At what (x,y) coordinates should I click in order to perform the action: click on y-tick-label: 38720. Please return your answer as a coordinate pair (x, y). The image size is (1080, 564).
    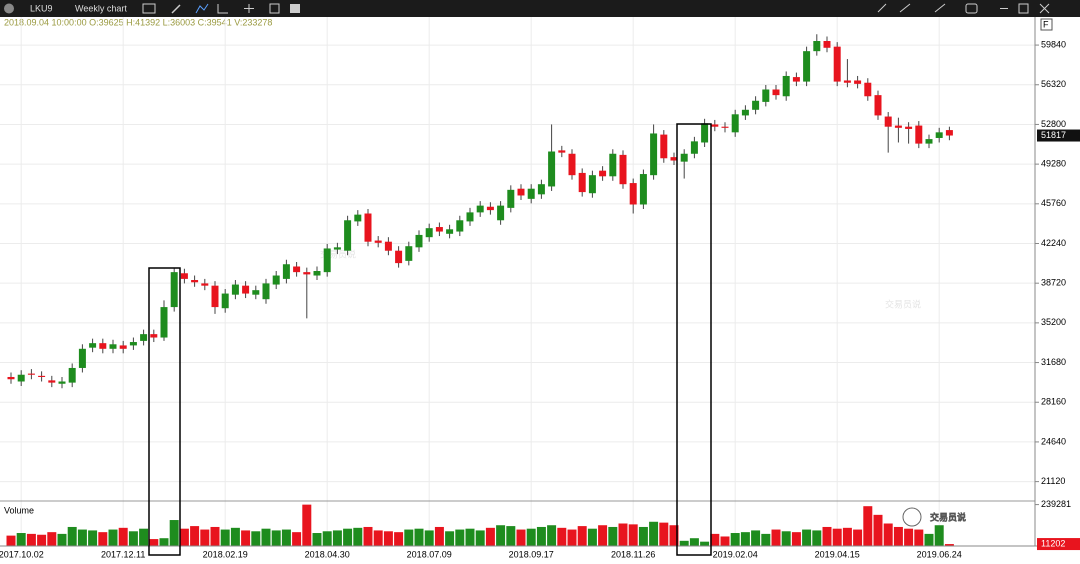
    Looking at the image, I should click on (1053, 283).